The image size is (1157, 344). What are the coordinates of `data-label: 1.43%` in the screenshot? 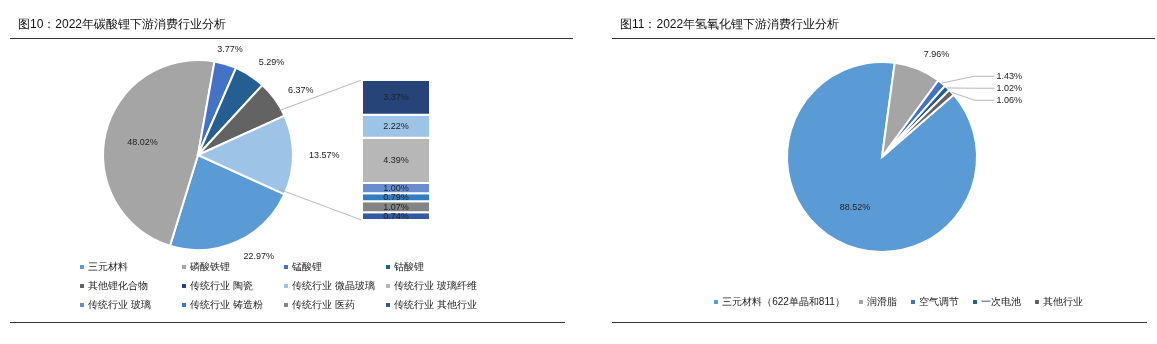 It's located at (1009, 76).